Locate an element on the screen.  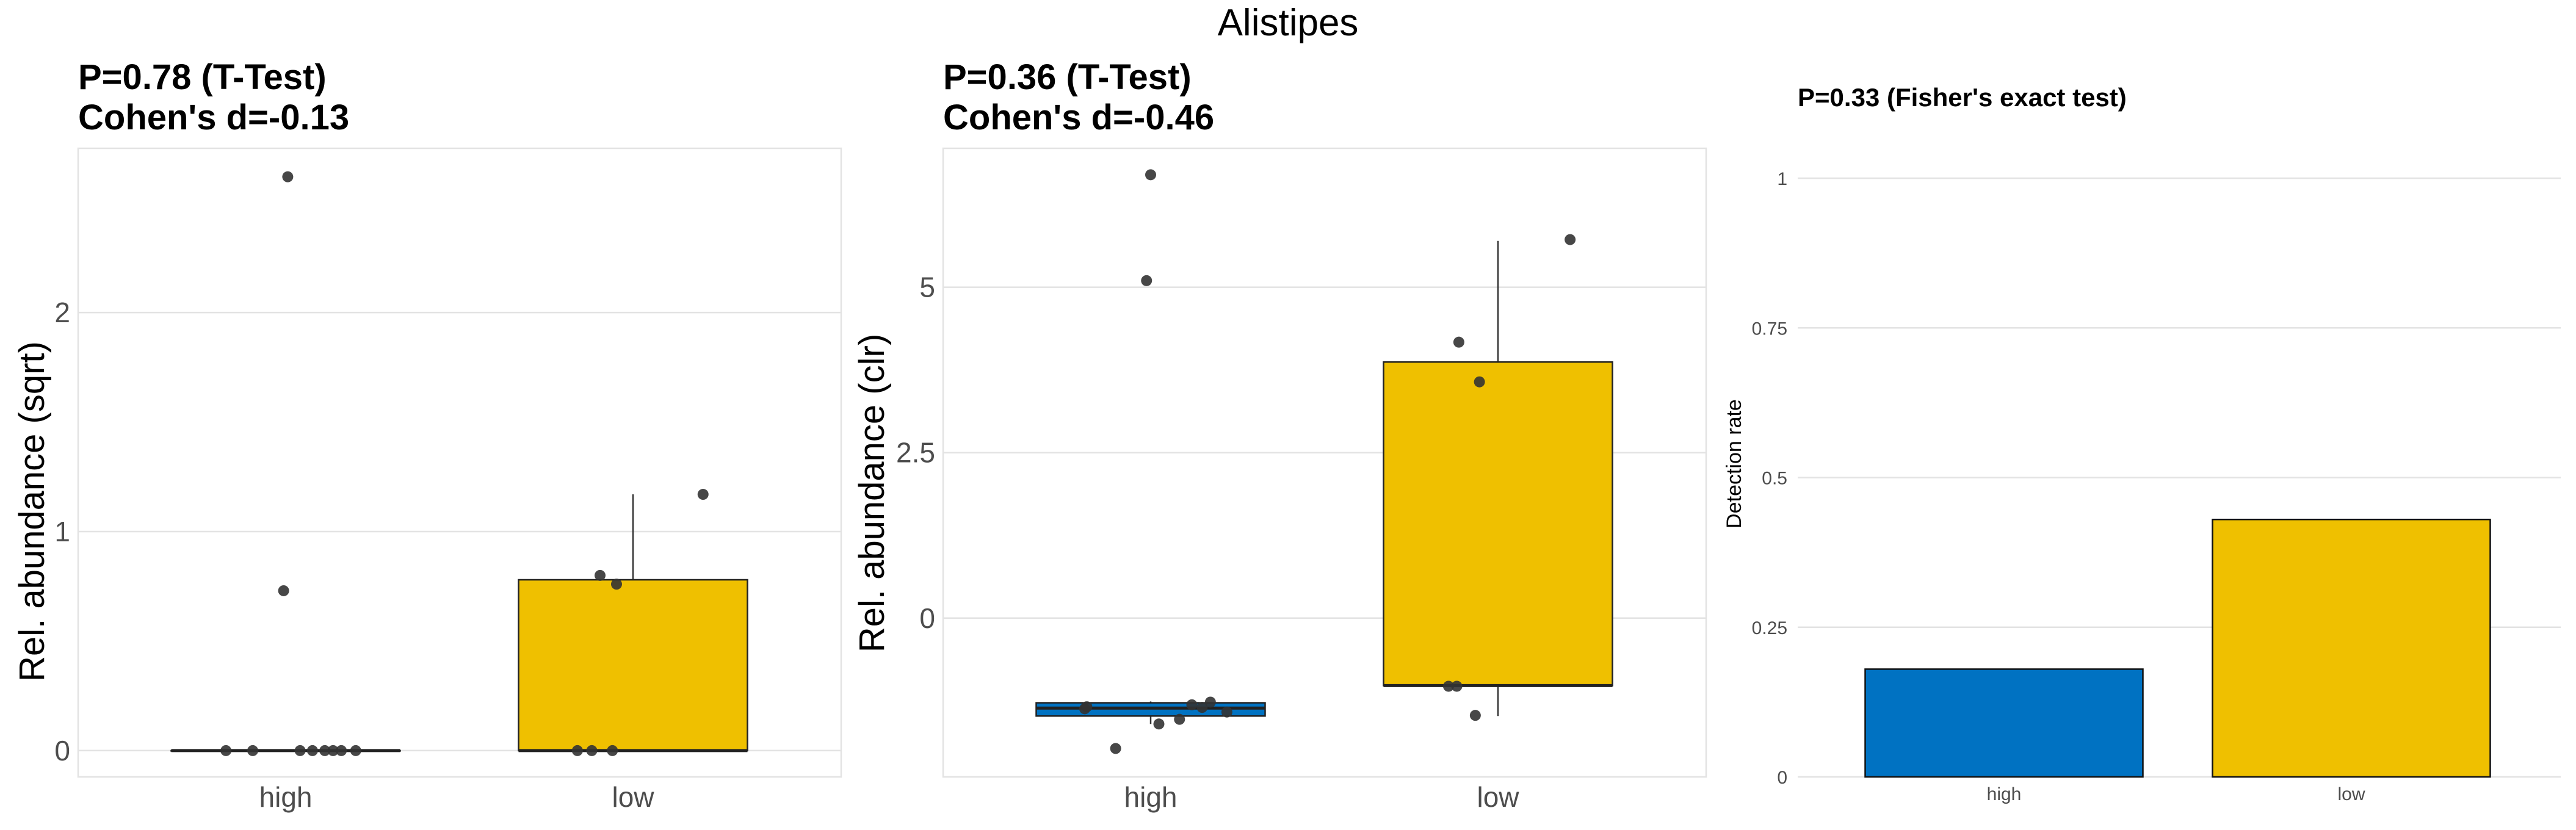
panel-2-y-ticks: 02.55 is located at coordinates (915, 453).